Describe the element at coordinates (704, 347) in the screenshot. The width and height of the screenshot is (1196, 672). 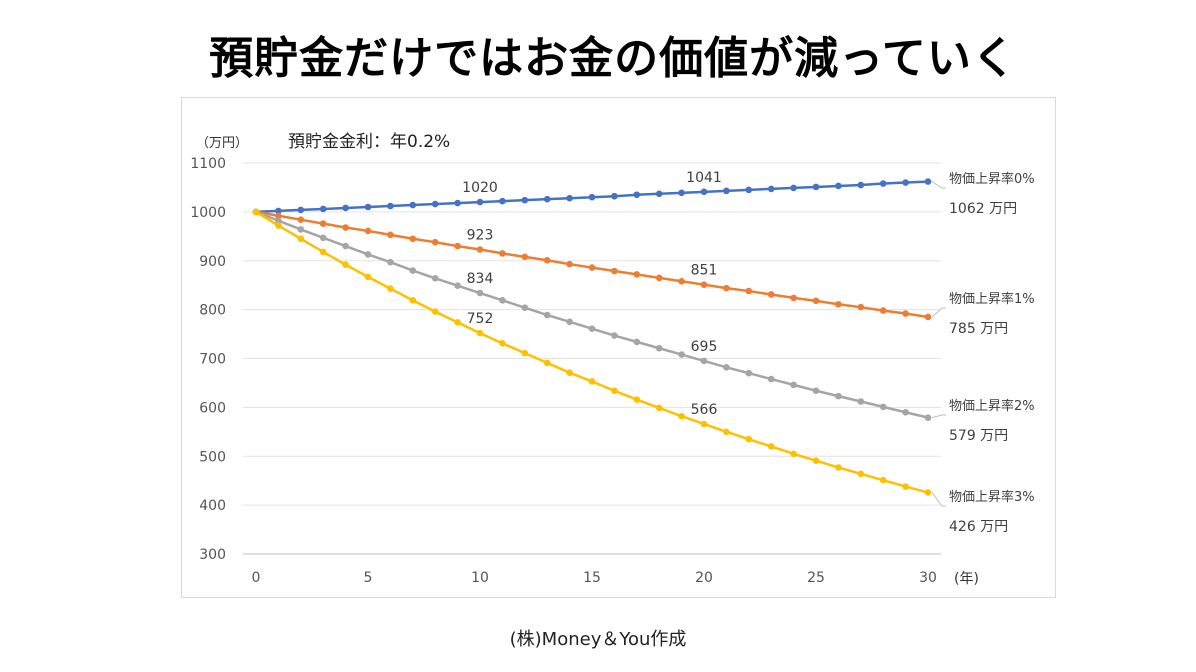
I see `data-label: 695` at that location.